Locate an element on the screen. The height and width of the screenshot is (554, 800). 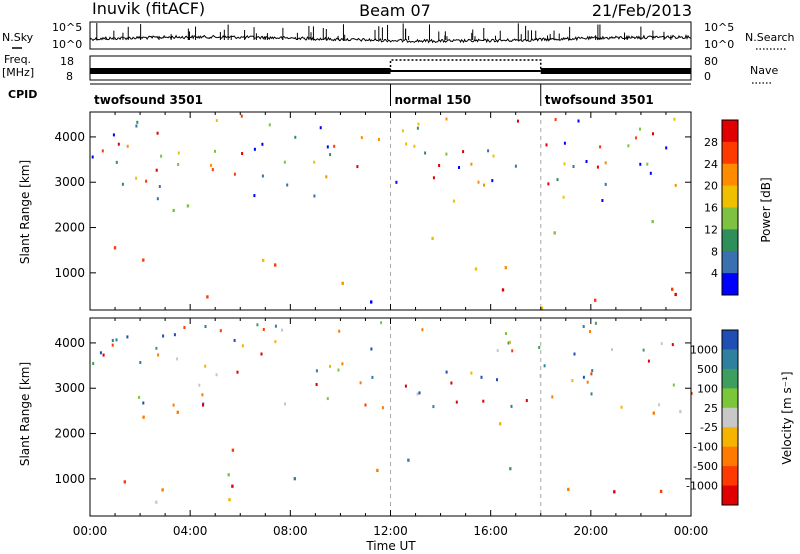
station-title: Inuvik (fitACF) is located at coordinates (148, 9).